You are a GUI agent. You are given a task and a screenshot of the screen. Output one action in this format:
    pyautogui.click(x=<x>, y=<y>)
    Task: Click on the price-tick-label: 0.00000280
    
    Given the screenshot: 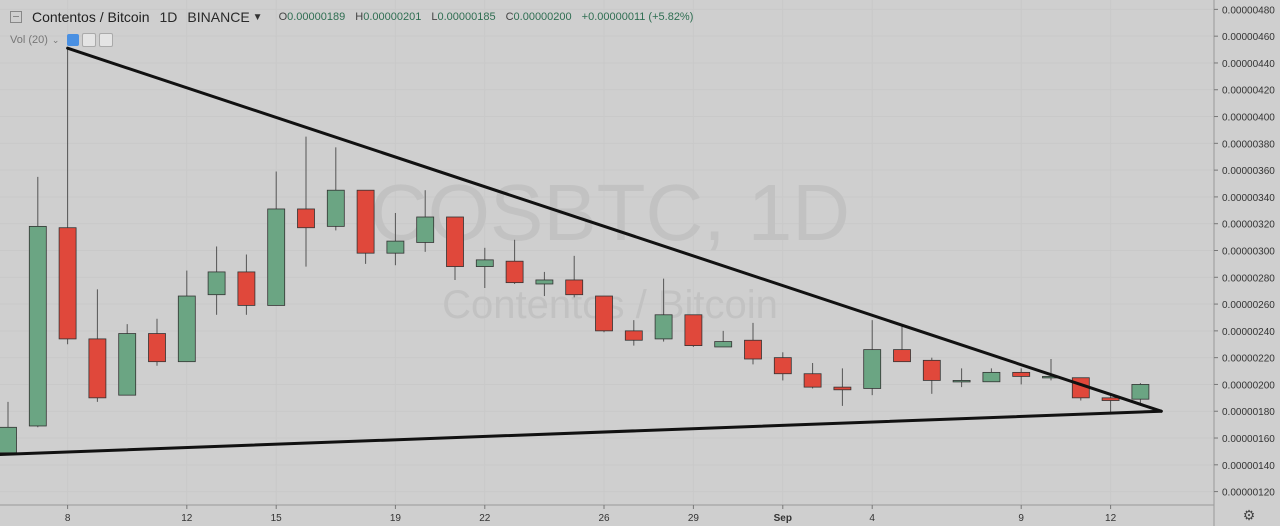 What is the action you would take?
    pyautogui.click(x=1248, y=278)
    